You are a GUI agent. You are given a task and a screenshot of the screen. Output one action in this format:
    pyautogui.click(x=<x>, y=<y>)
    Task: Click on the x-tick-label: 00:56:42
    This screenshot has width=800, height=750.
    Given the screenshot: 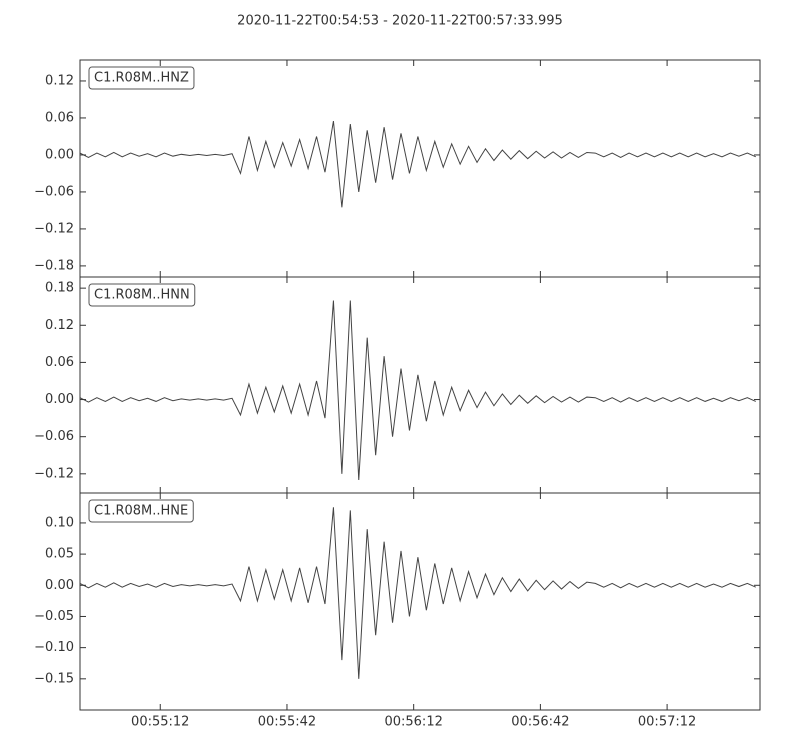 What is the action you would take?
    pyautogui.click(x=540, y=722)
    